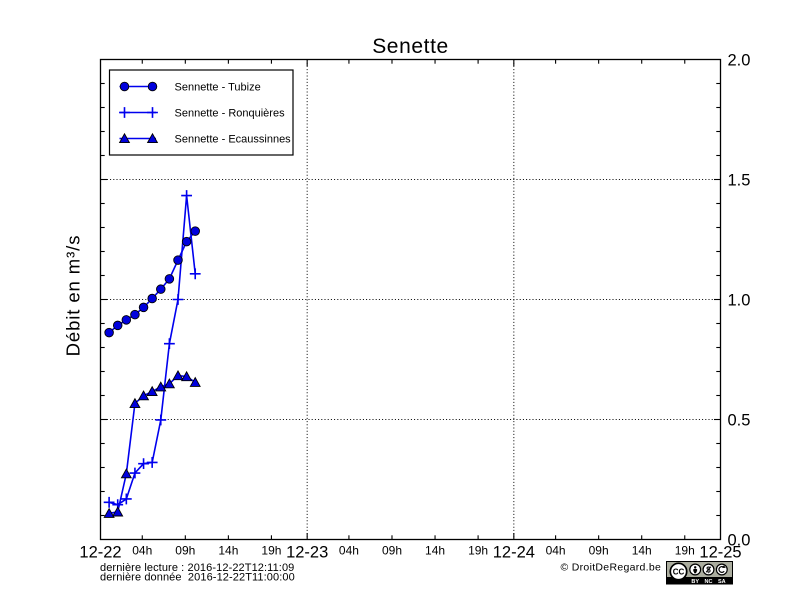 The width and height of the screenshot is (800, 600). I want to click on svg-text: 2.0, so click(739, 60).